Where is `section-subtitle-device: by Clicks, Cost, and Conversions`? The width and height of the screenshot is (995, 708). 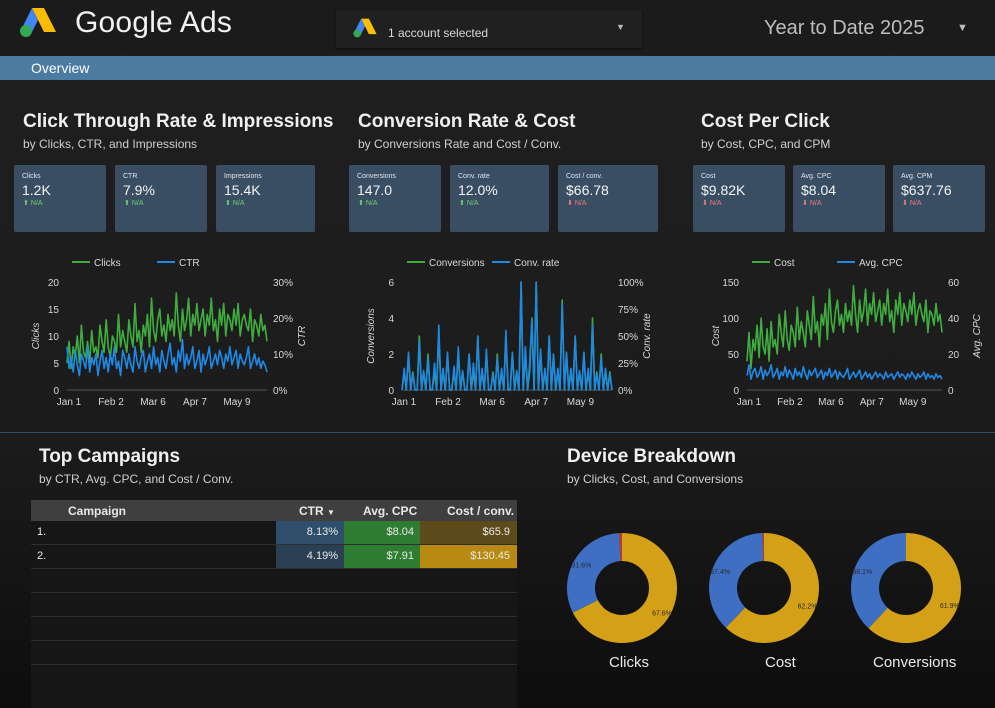 section-subtitle-device: by Clicks, Cost, and Conversions is located at coordinates (655, 479).